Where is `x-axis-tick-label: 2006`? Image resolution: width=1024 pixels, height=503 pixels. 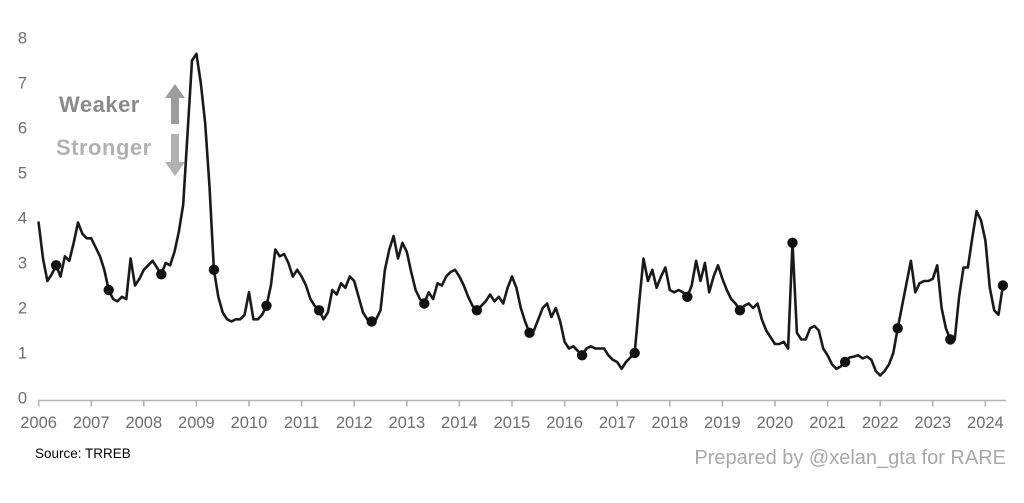 x-axis-tick-label: 2006 is located at coordinates (38, 423).